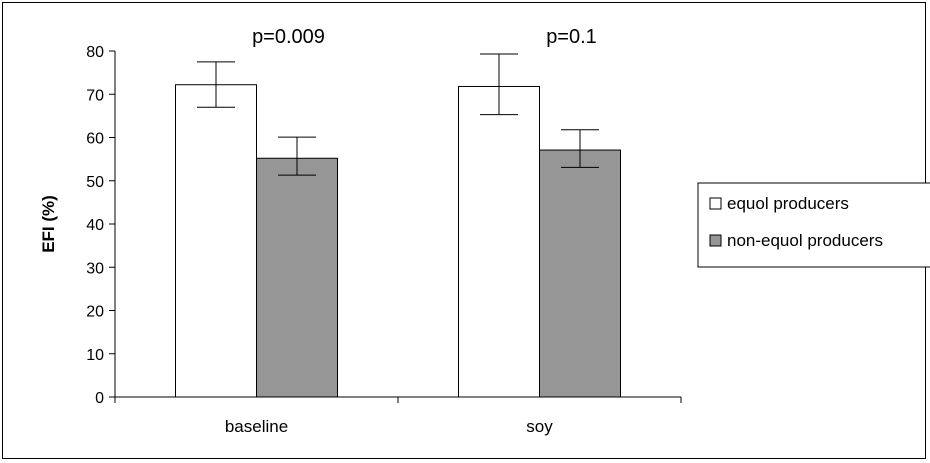 Image resolution: width=930 pixels, height=463 pixels. Describe the element at coordinates (95, 355) in the screenshot. I see `y-tick-label: 10` at that location.